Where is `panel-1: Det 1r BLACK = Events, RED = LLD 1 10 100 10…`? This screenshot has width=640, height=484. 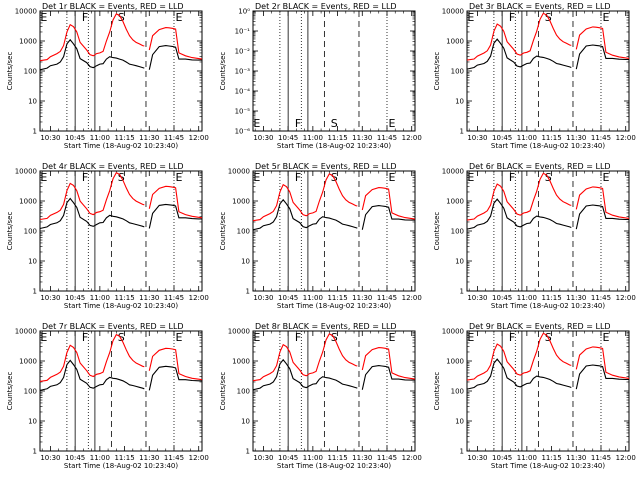
panel-1: Det 1r BLACK = Events, RED = LLD 1 10 100 10… is located at coordinates (107, 76).